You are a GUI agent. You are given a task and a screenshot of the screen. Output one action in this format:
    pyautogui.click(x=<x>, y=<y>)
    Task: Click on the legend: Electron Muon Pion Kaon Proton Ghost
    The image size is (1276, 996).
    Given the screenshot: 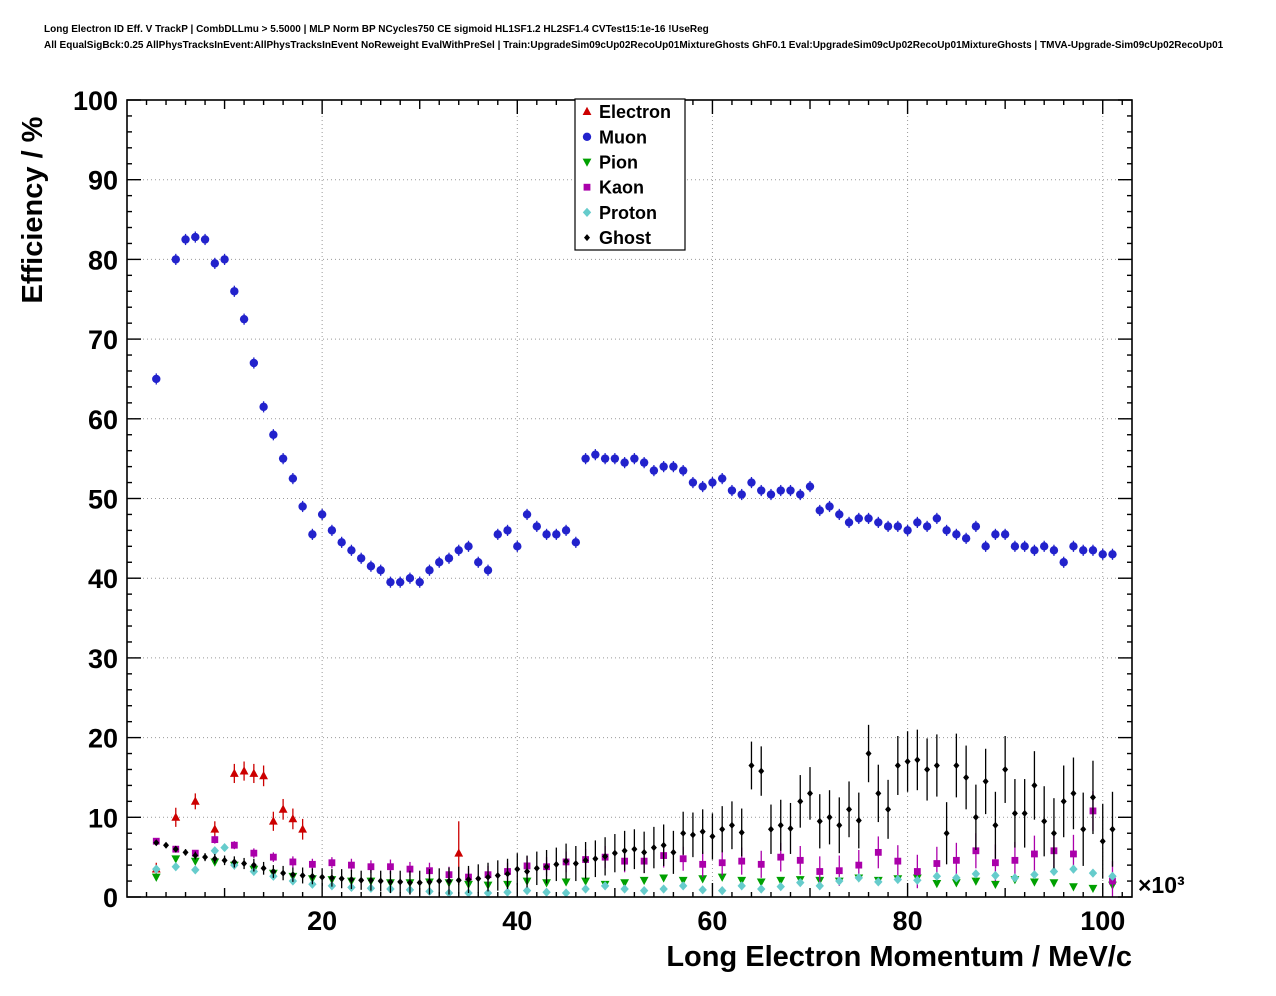 What is the action you would take?
    pyautogui.click(x=630, y=174)
    